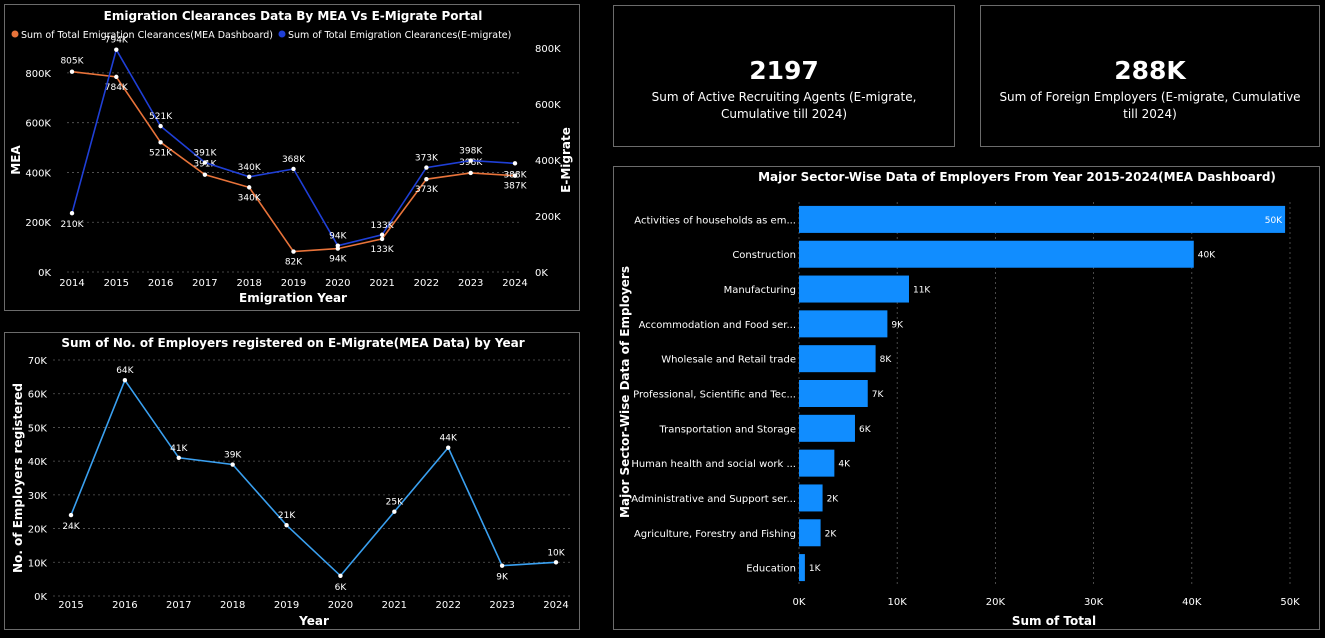 The width and height of the screenshot is (1325, 638). Describe the element at coordinates (38, 395) in the screenshot. I see `y-tick-label: 60K` at that location.